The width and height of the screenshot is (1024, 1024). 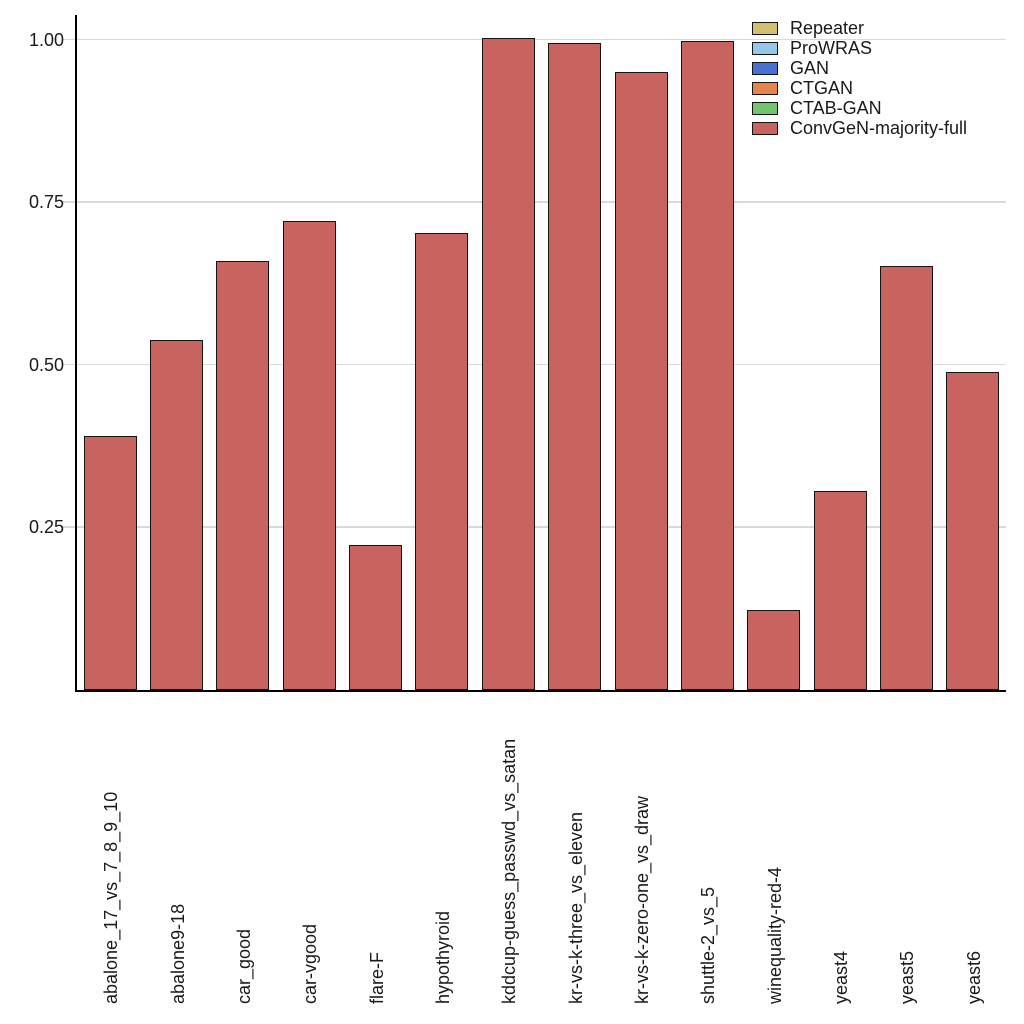 I want to click on x-tick-label: kr-vs-k-three_vs_eleven, so click(x=575, y=907).